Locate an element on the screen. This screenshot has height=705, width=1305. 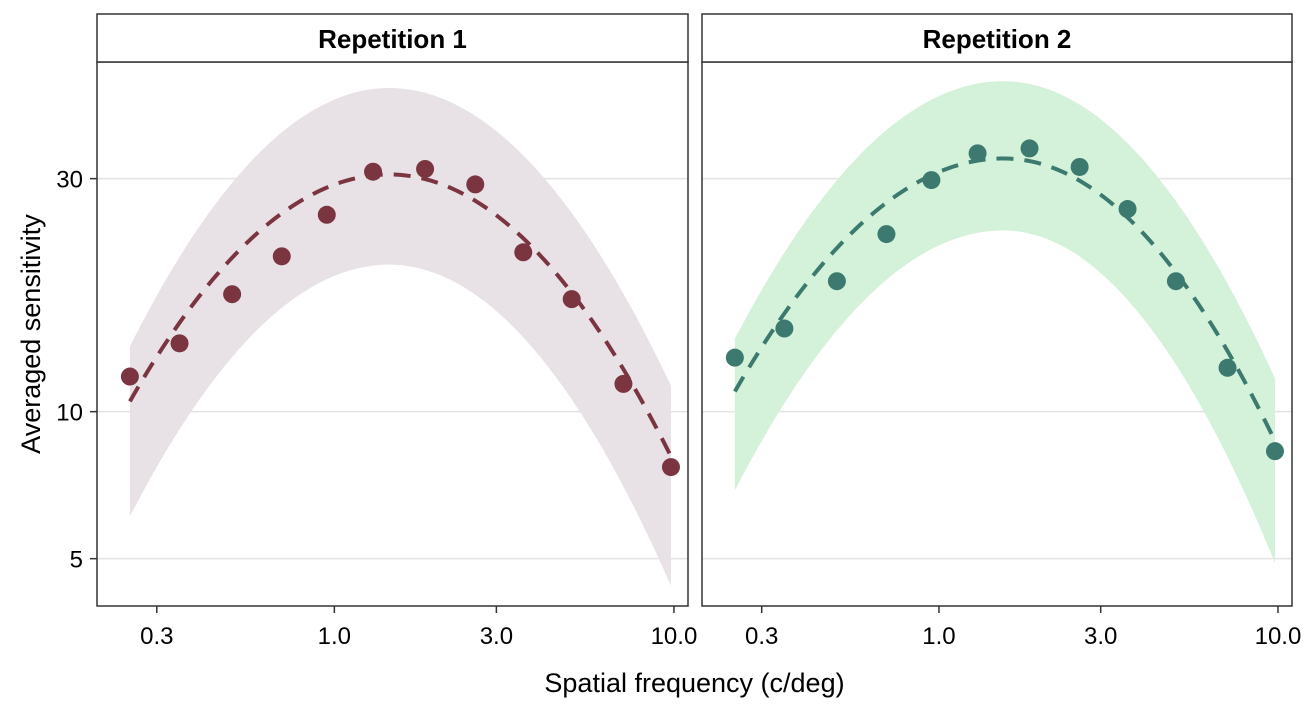
facet-strip-label: Repetition 2 is located at coordinates (997, 39).